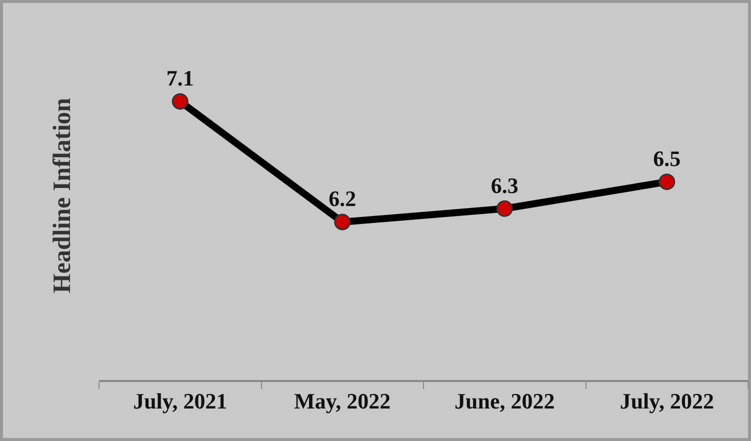 The width and height of the screenshot is (751, 441). I want to click on x-tick-label: June, 2022, so click(504, 401).